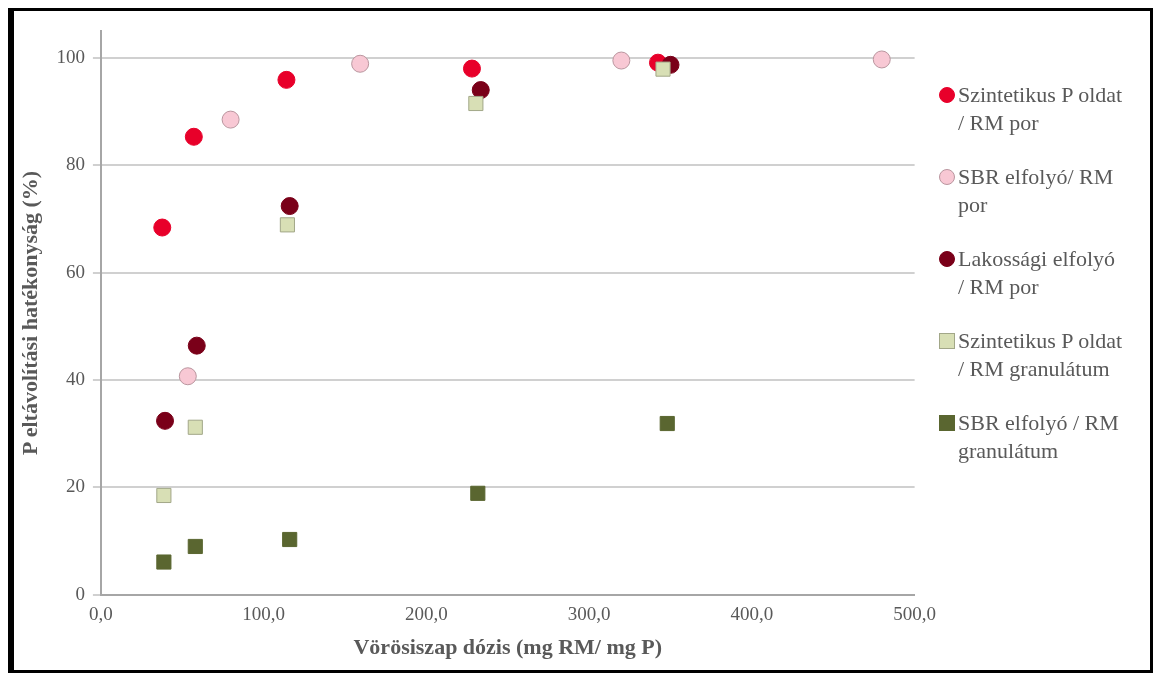 The height and width of the screenshot is (691, 1167). Describe the element at coordinates (75, 271) in the screenshot. I see `y-tick-label: 60` at that location.